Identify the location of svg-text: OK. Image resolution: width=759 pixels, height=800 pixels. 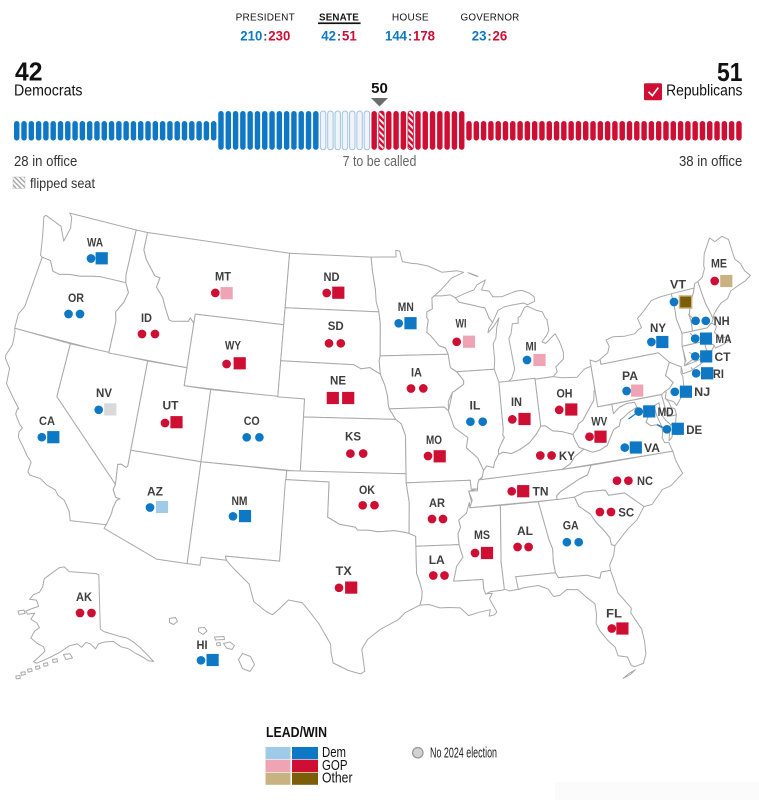
(367, 490).